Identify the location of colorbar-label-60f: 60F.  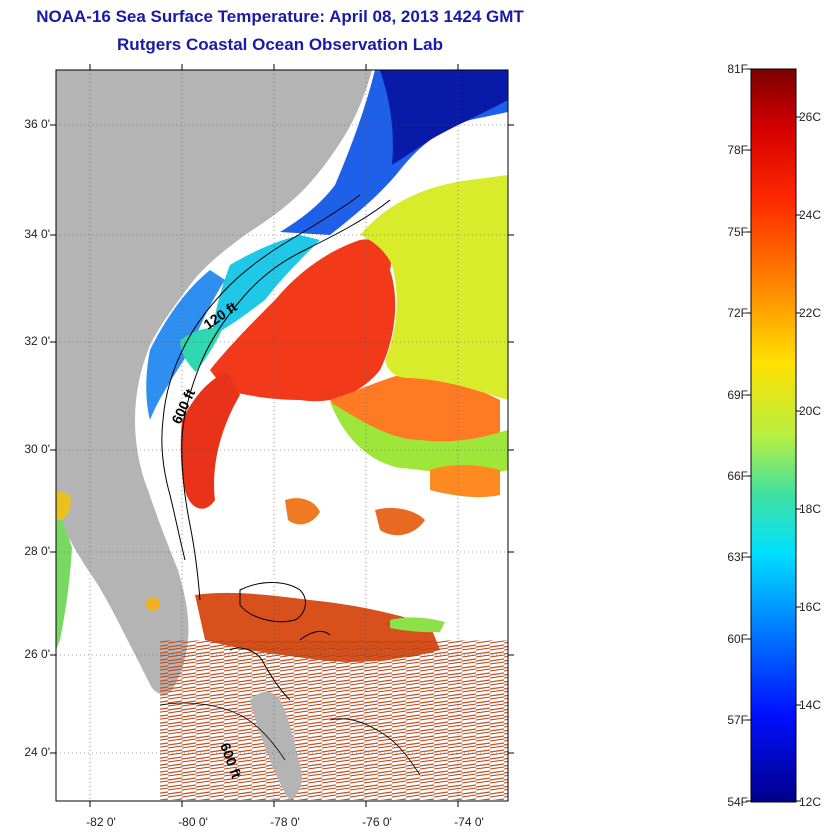
(737, 639).